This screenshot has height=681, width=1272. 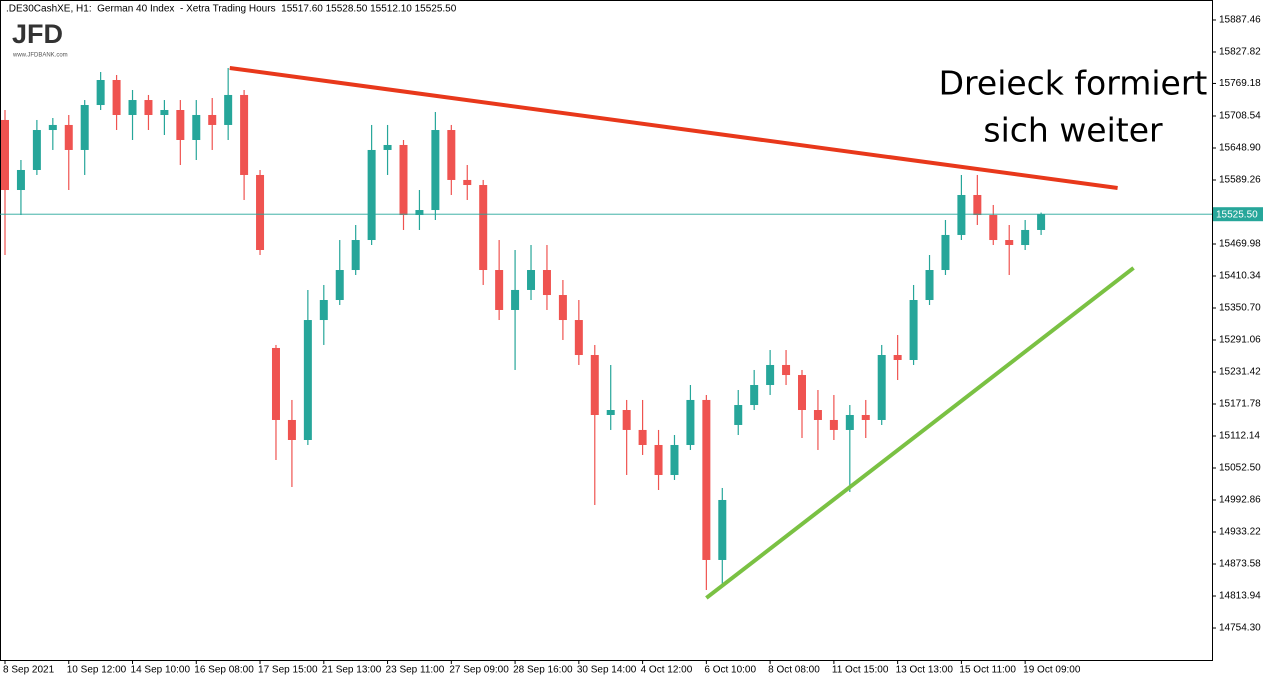 What do you see at coordinates (1240, 276) in the screenshot?
I see `y-tick-label: 15410.34` at bounding box center [1240, 276].